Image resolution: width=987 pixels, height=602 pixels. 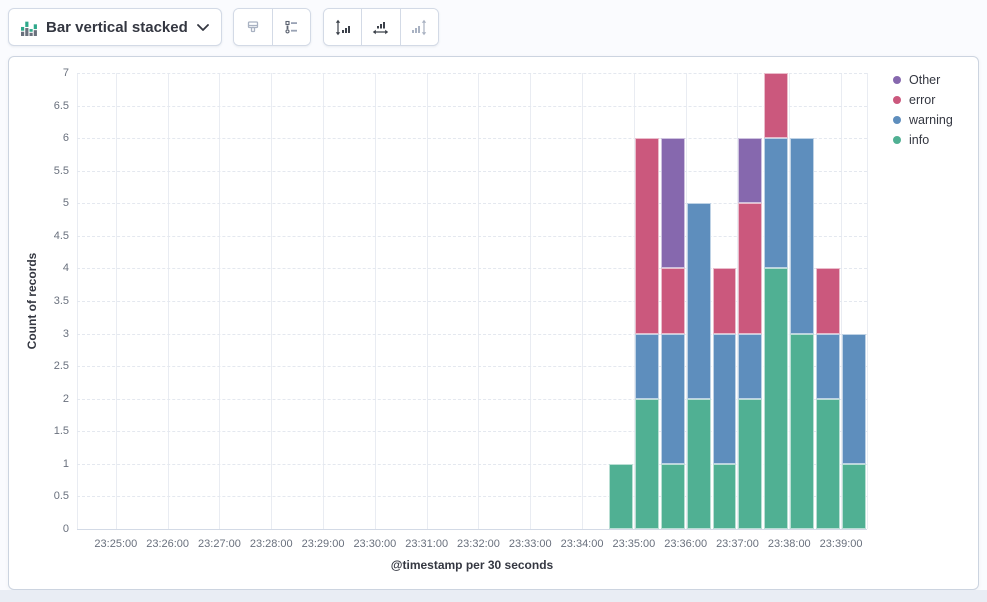 I want to click on chevron-down-icon, so click(x=203, y=27).